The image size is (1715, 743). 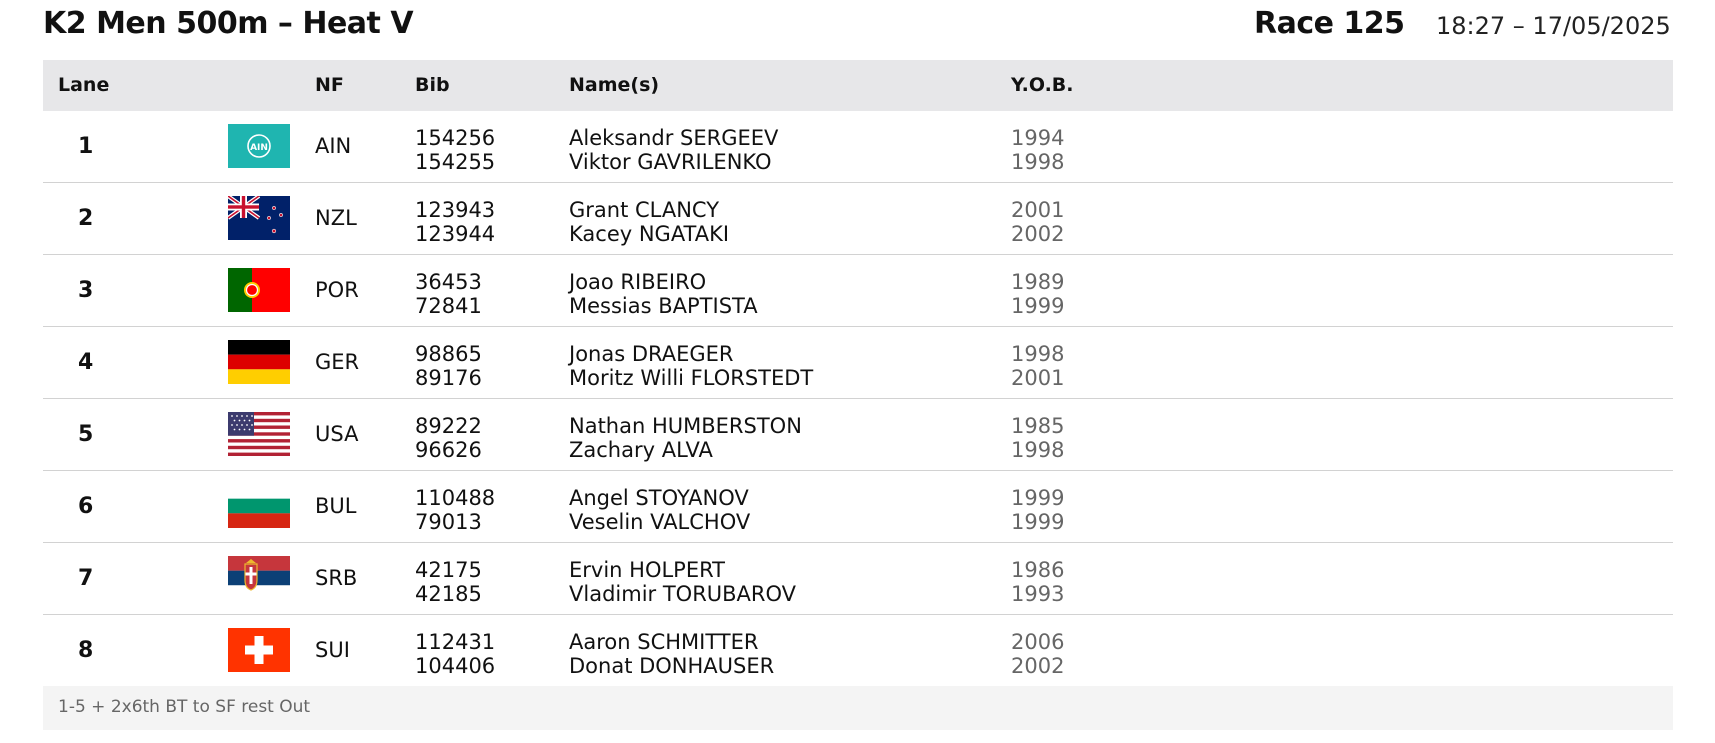 I want to click on year-of-birth-cell: 1994 1998, so click(x=1037, y=150).